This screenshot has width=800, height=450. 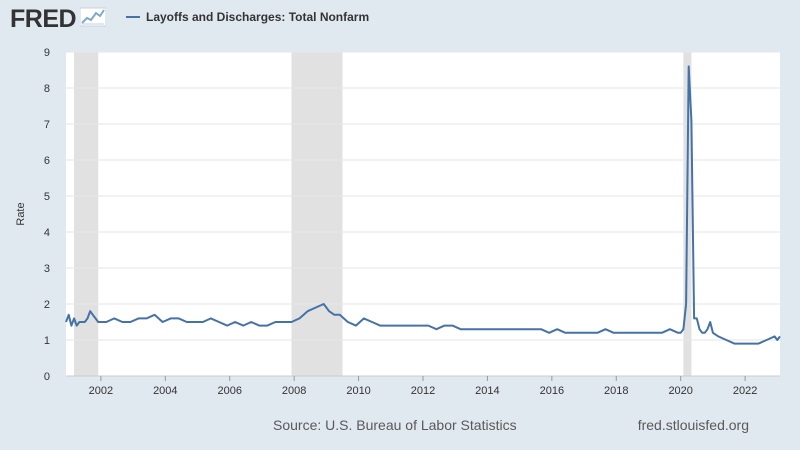 I want to click on legend-swatch, so click(x=133, y=17).